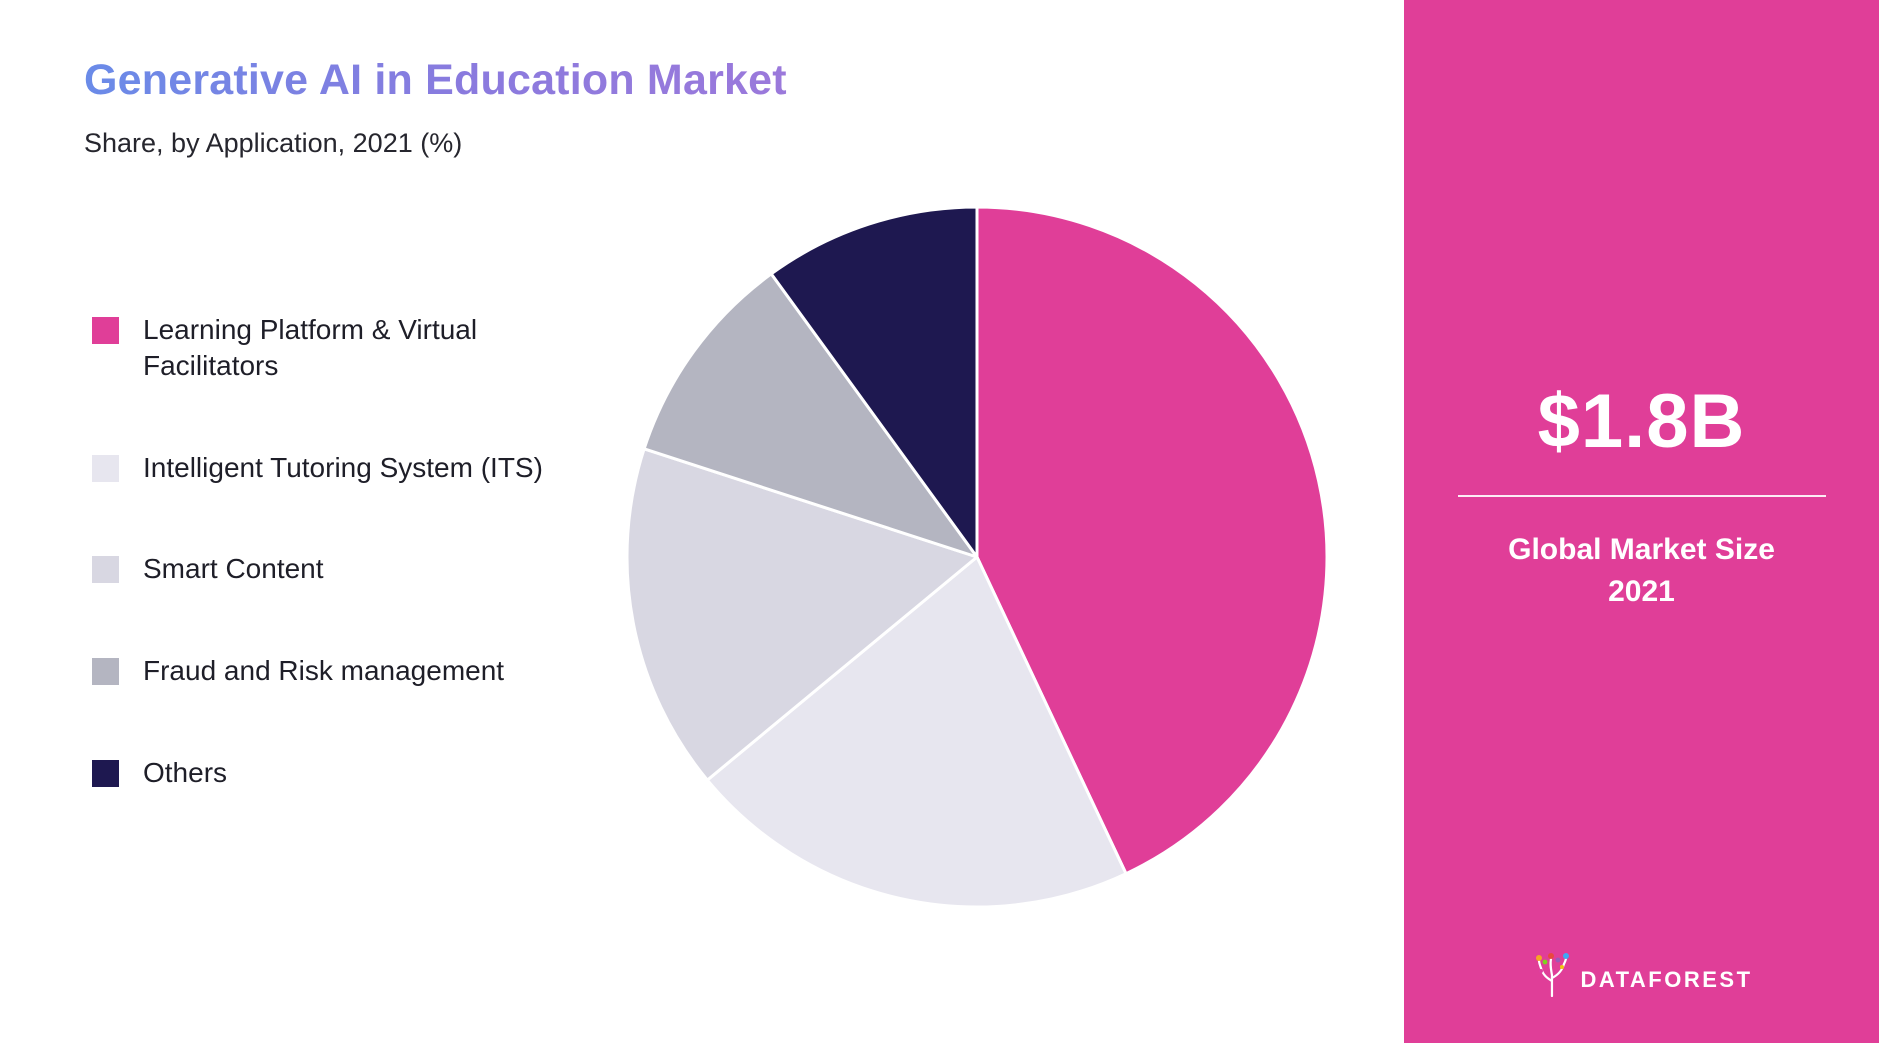 Image resolution: width=1879 pixels, height=1043 pixels. I want to click on legend-label: Fraud and Risk management, so click(324, 671).